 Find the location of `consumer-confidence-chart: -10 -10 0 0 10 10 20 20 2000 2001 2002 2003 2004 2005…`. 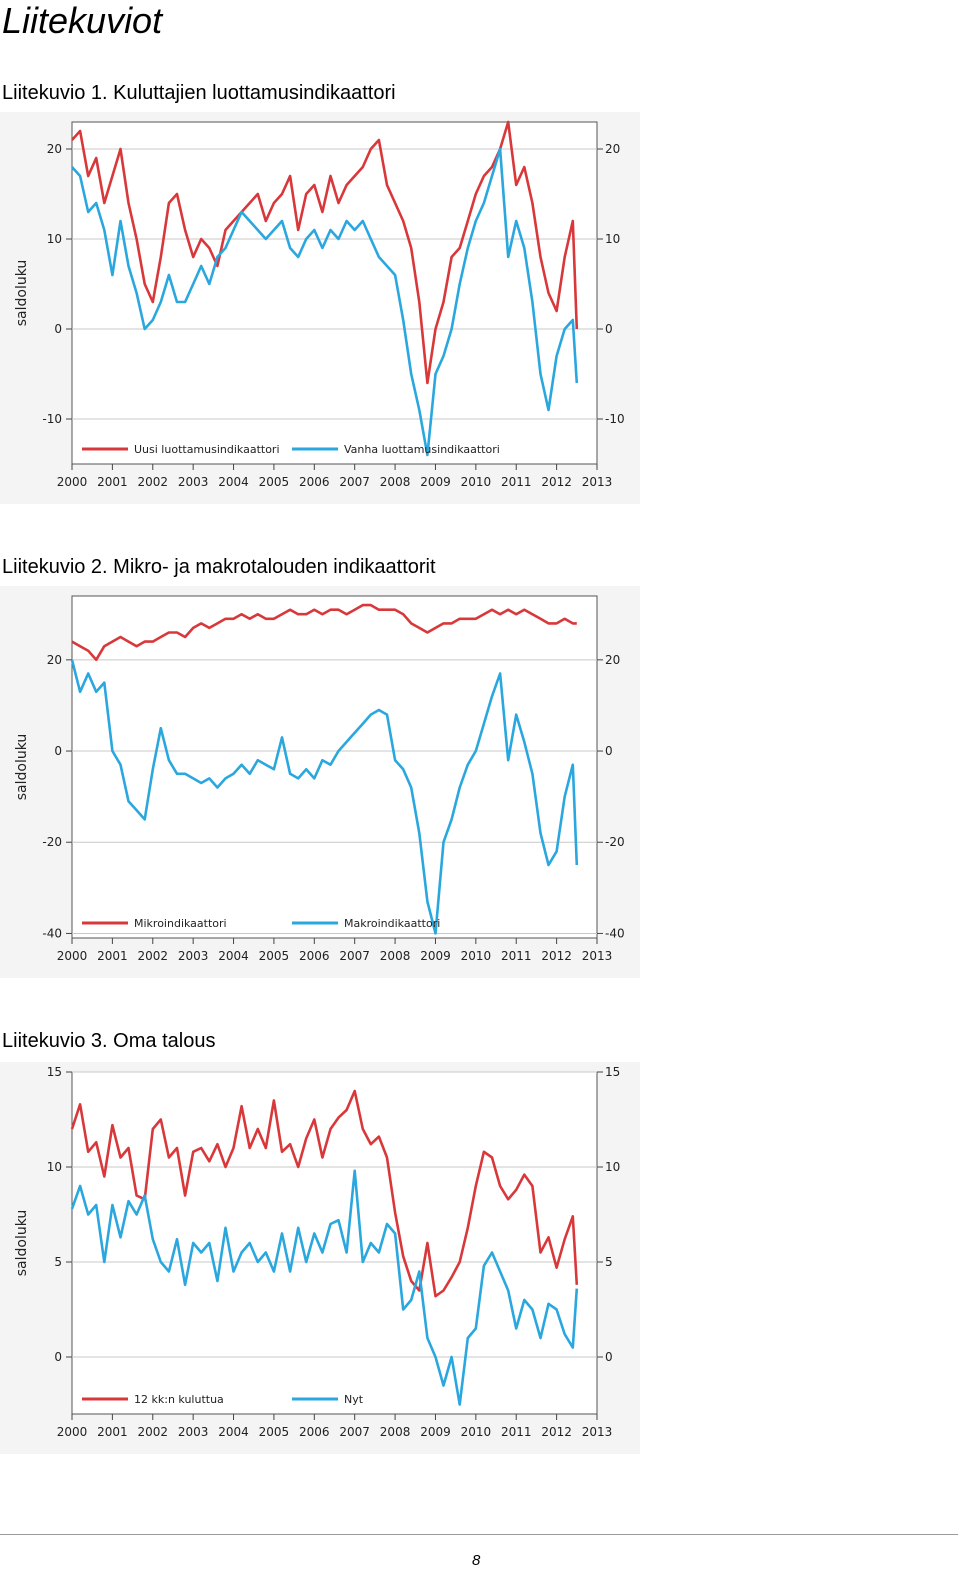

consumer-confidence-chart: -10 -10 0 0 10 10 20 20 2000 2001 2002 2003 2004 2005… is located at coordinates (319, 304).